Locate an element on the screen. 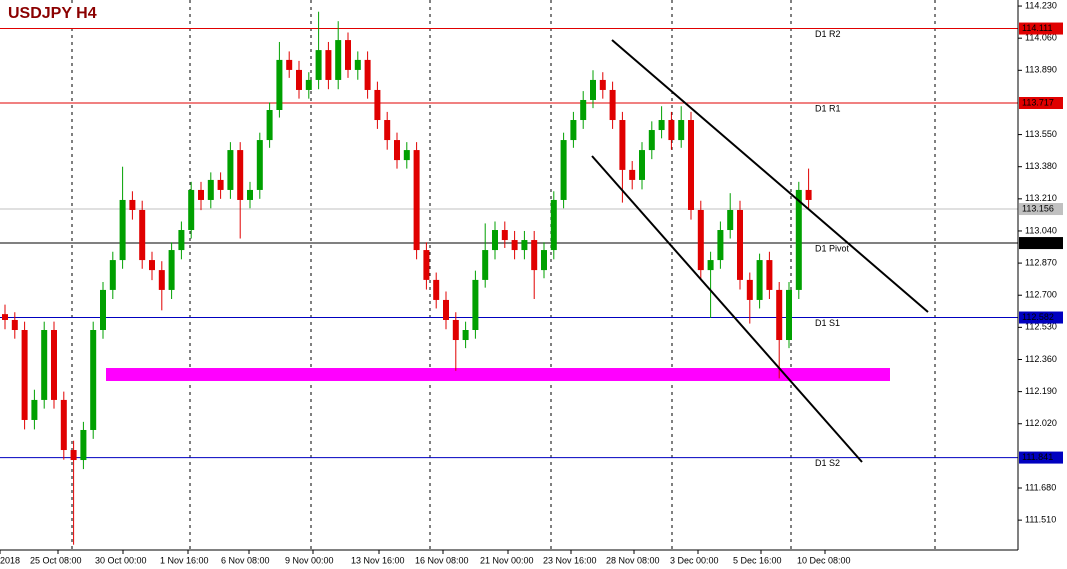 The width and height of the screenshot is (1067, 569). title-box is located at coordinates (53, 14).